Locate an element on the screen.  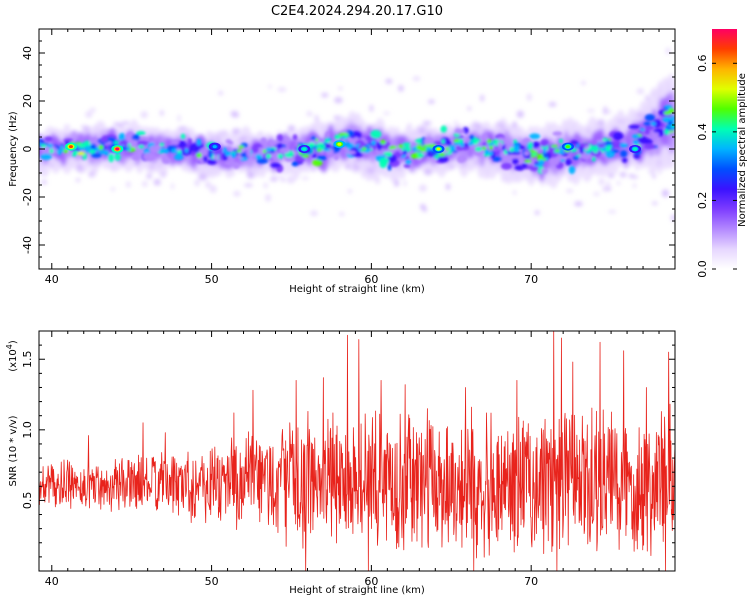
snr-multiplier-base: (x10 is located at coordinates (13, 360).